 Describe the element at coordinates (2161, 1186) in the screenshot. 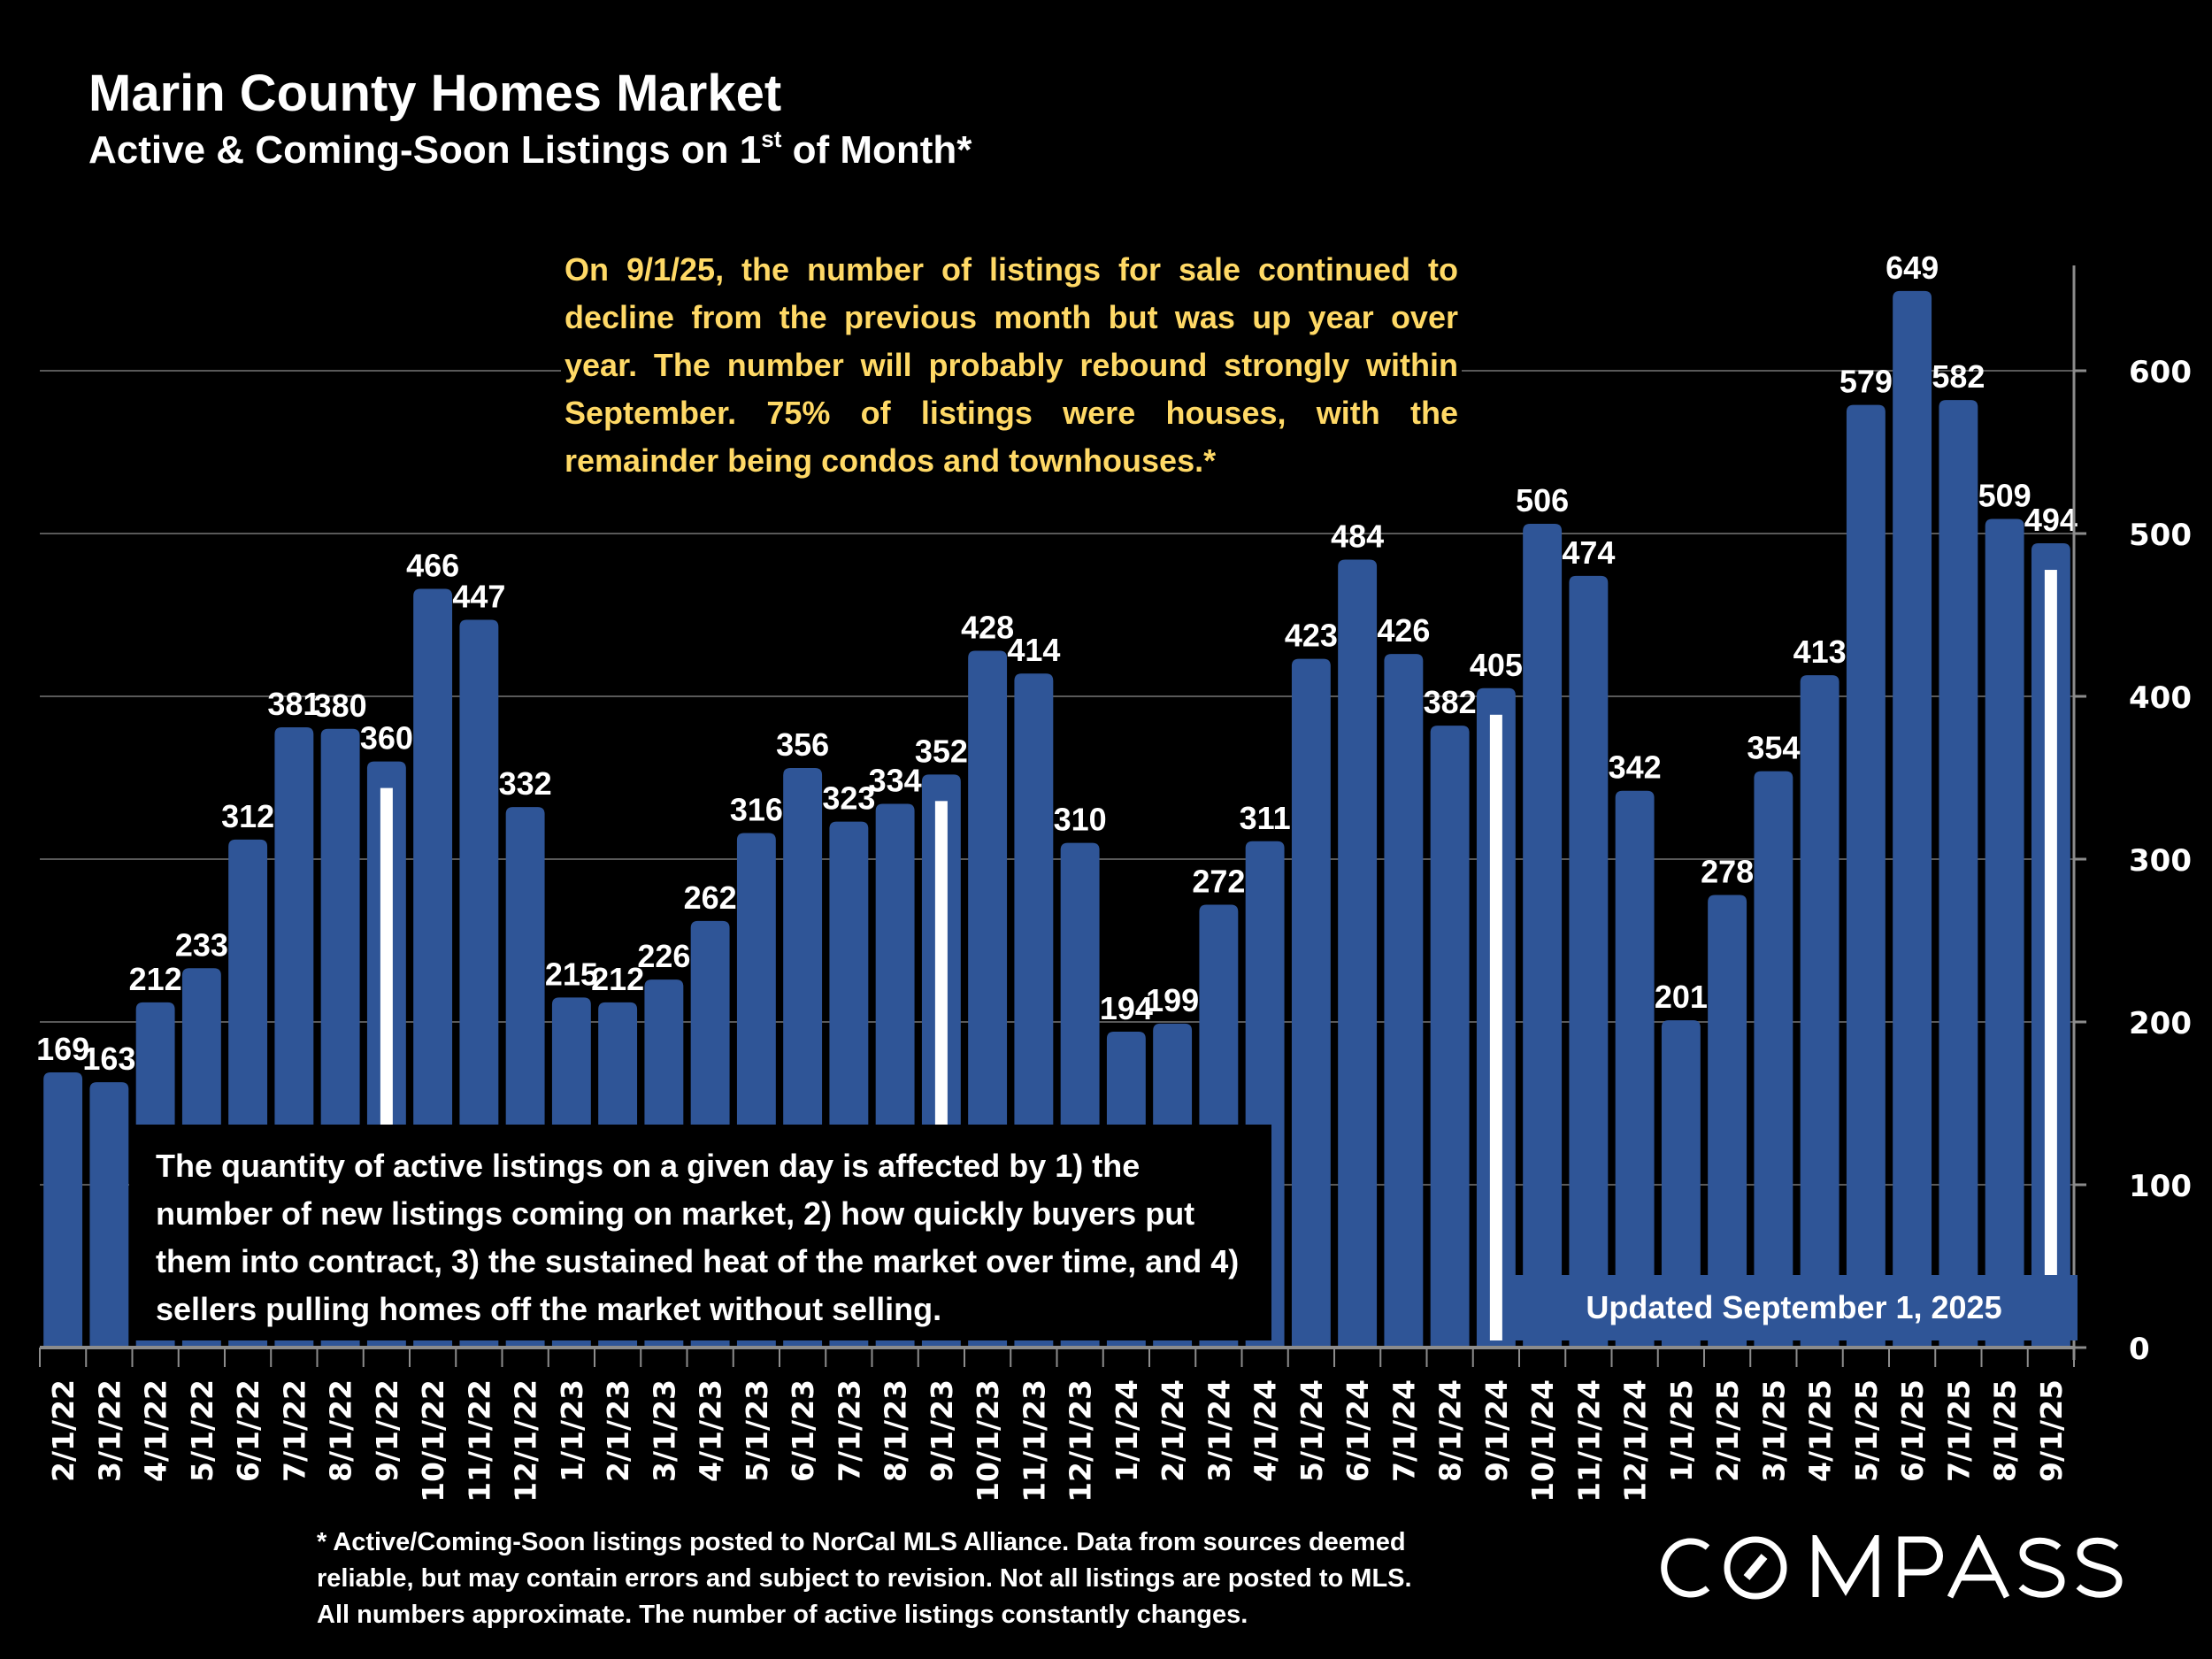

I see `y-tick-label: 100` at that location.